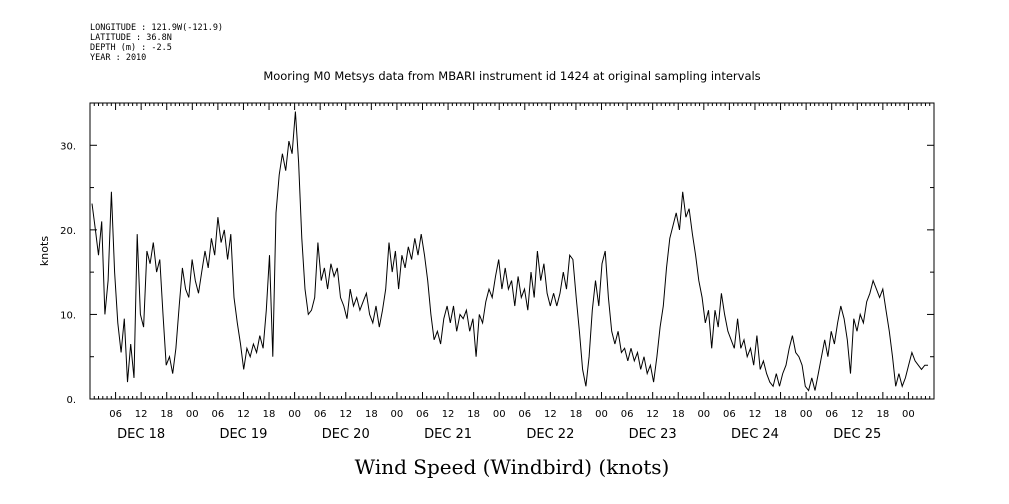 The image size is (1009, 504). I want to click on x-day-label: DEC 24, so click(755, 434).